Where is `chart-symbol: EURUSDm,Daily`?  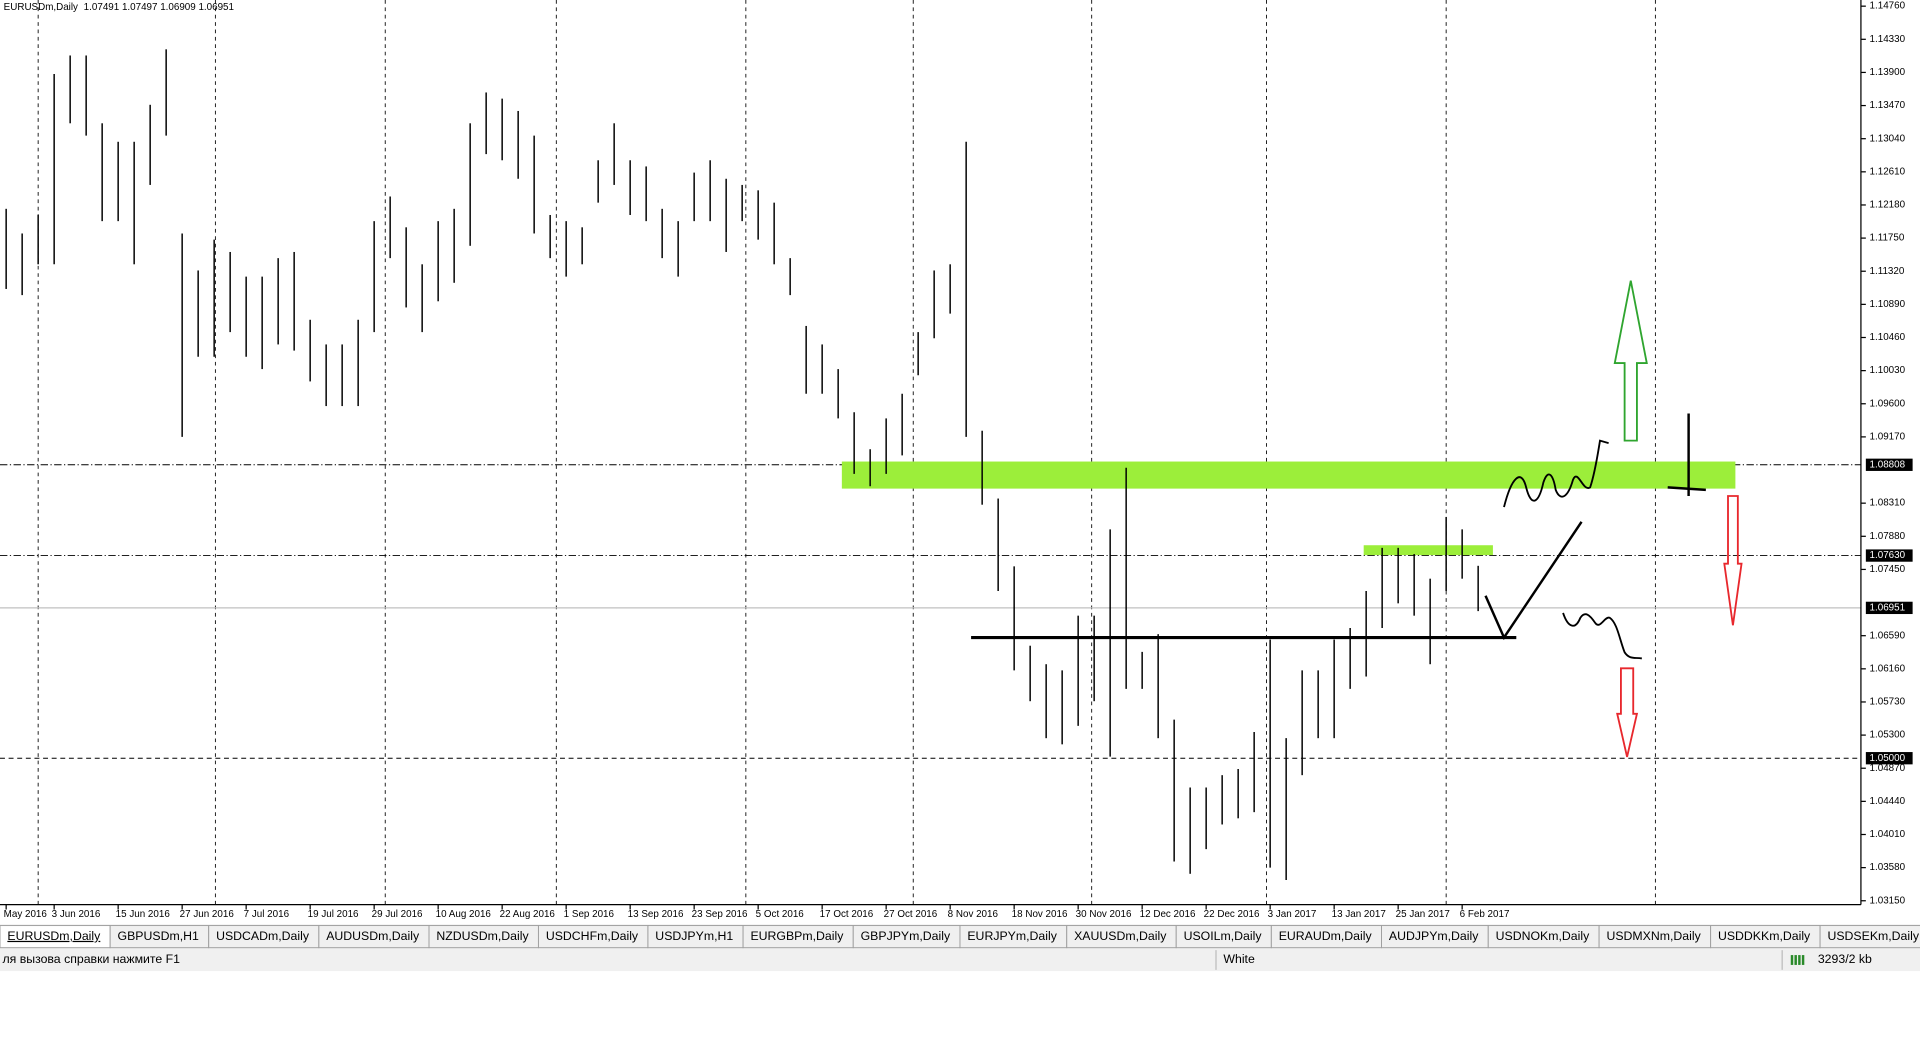
chart-symbol: EURUSDm,Daily is located at coordinates (41, 7).